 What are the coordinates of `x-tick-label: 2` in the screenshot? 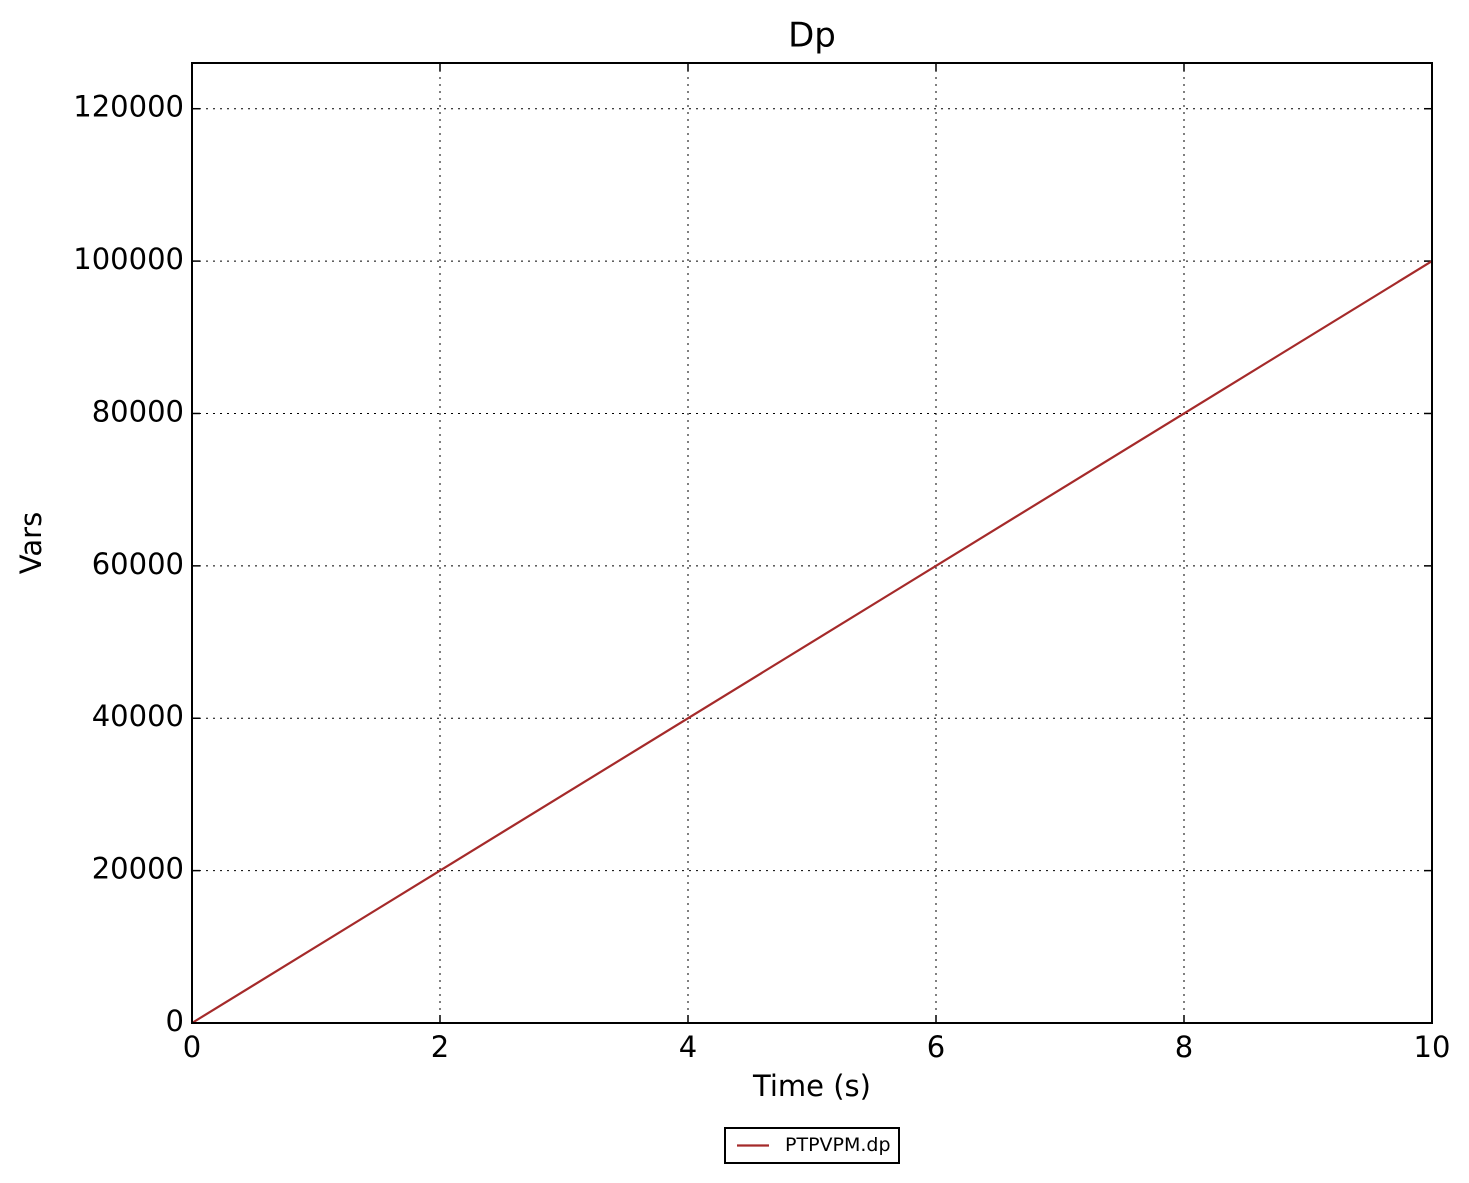 It's located at (440, 1047).